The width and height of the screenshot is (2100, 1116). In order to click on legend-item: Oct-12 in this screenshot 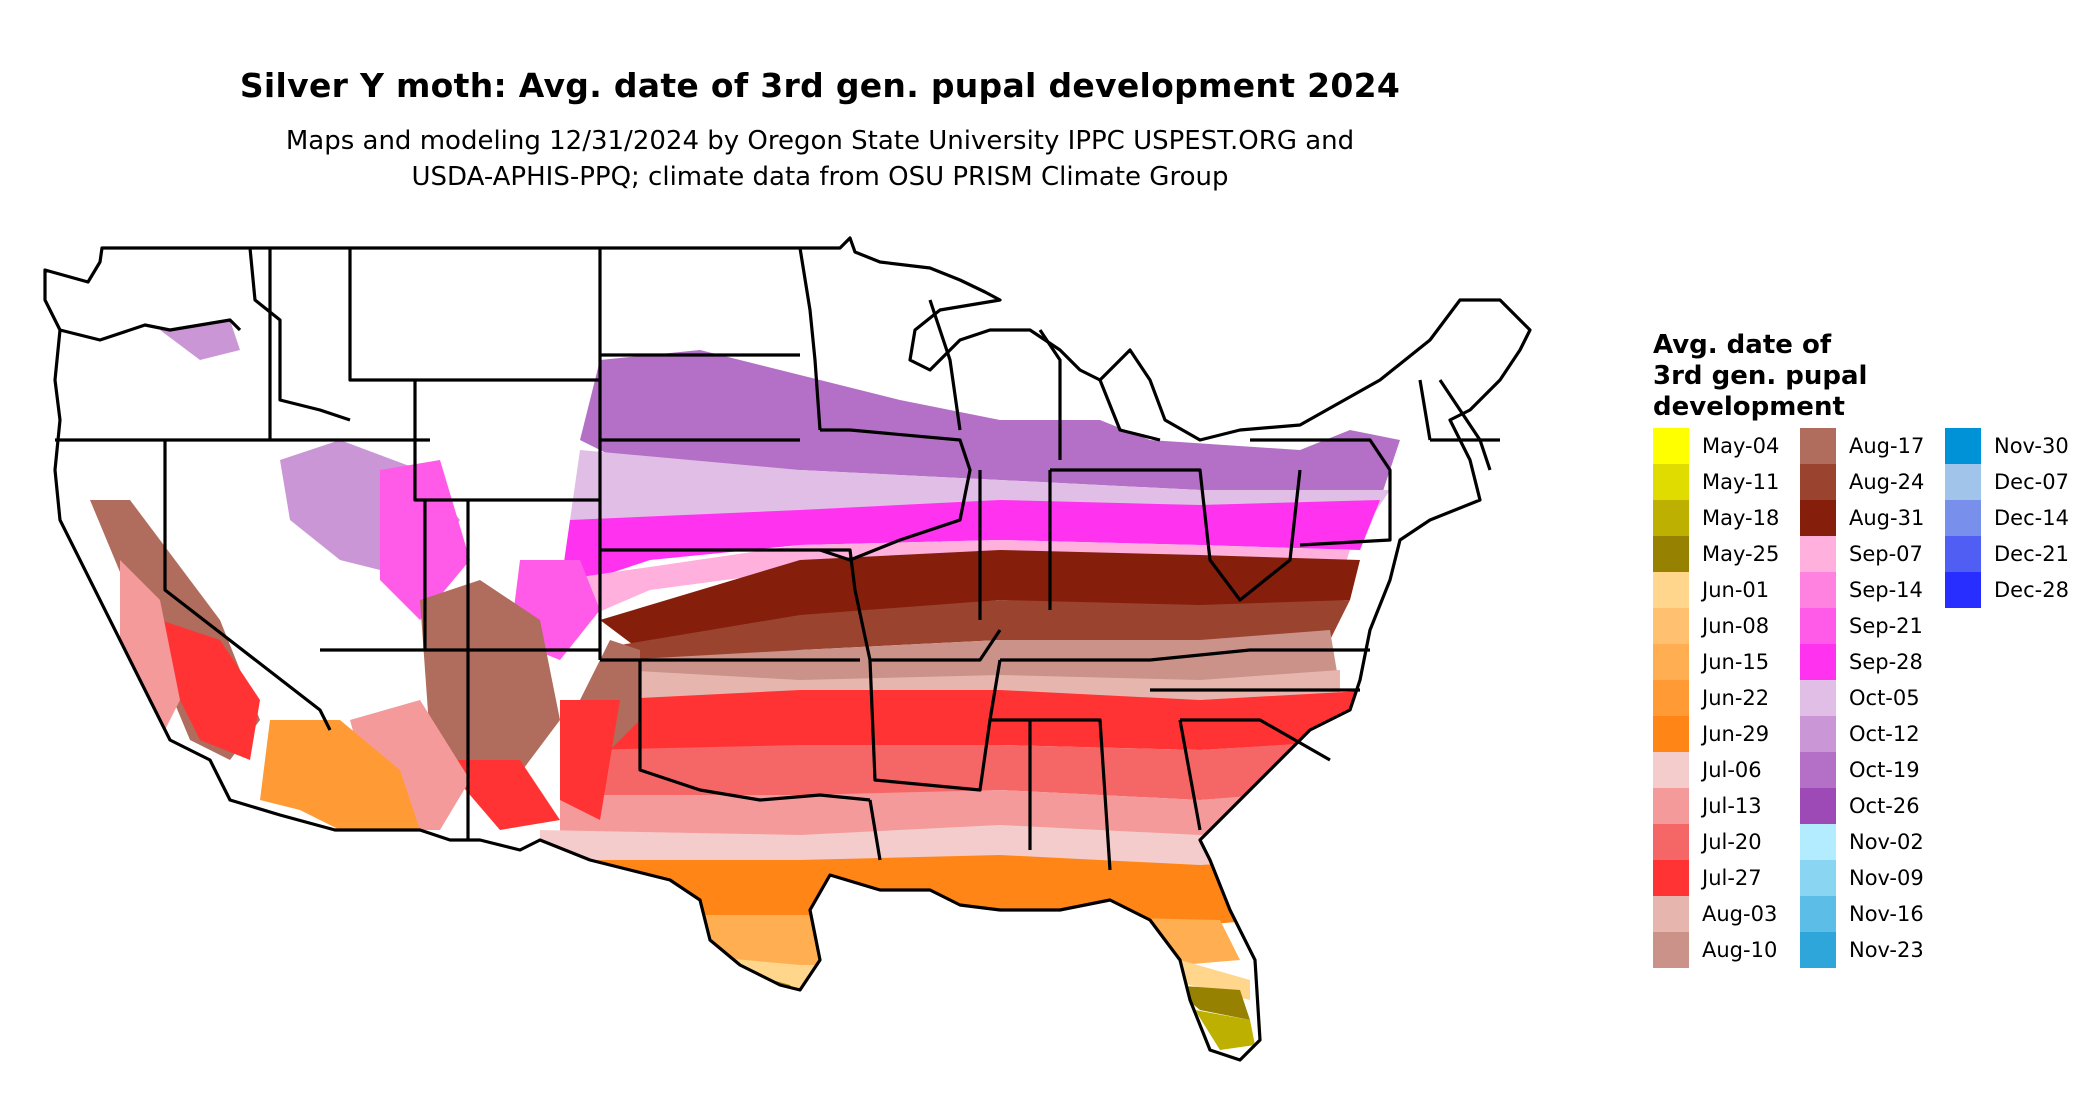, I will do `click(1862, 734)`.